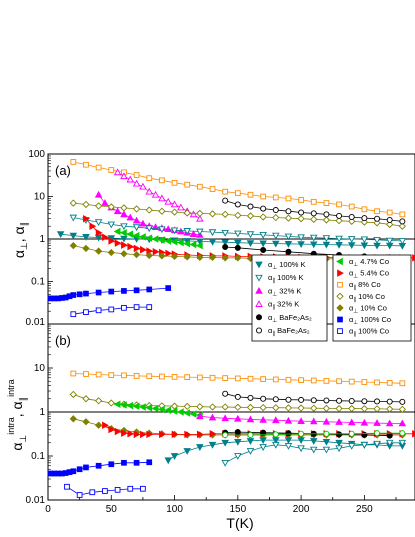 Image resolution: width=415 pixels, height=537 pixels. What do you see at coordinates (40, 368) in the screenshot?
I see `y-tick-label: 10` at bounding box center [40, 368].